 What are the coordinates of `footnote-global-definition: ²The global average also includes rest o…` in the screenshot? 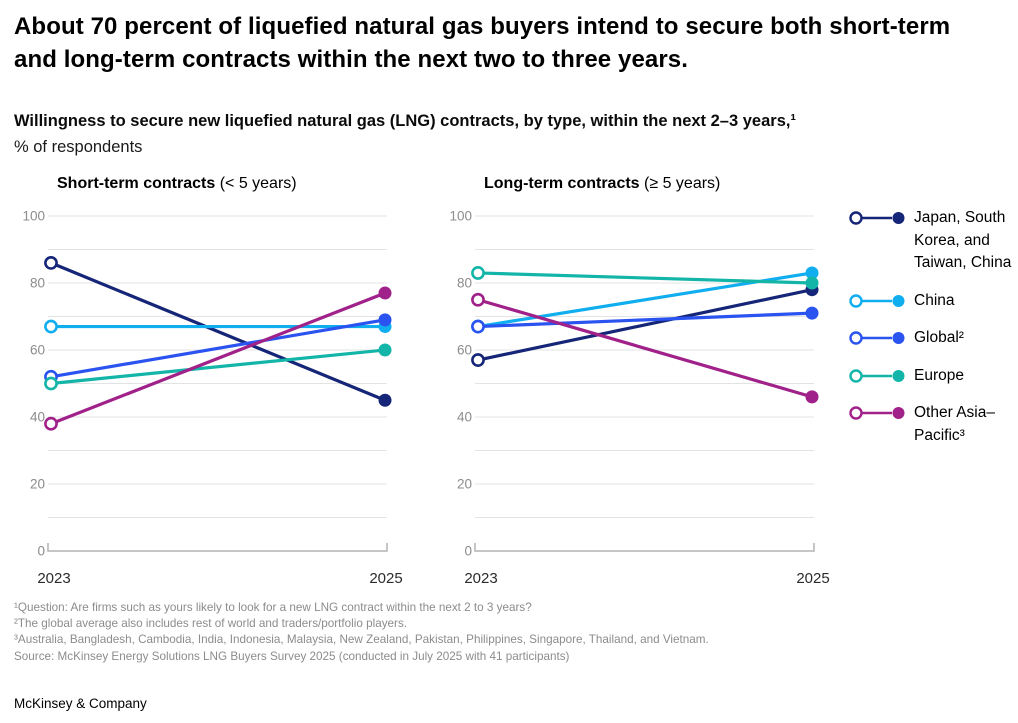 It's located at (211, 624).